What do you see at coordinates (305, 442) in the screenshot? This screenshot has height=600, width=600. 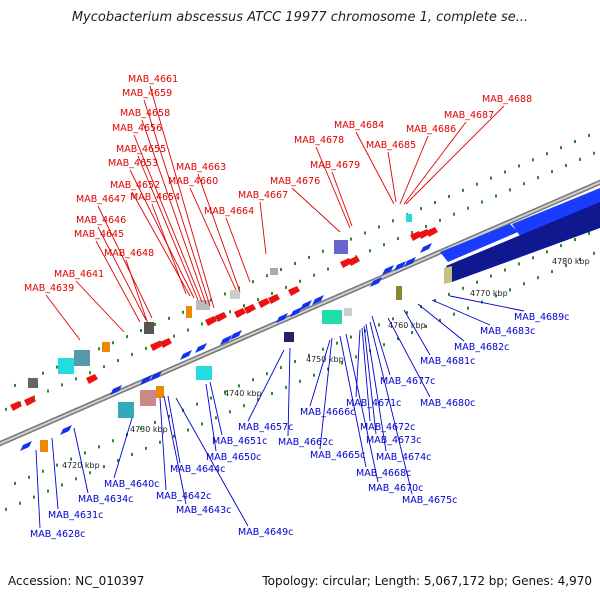 I see `reverse-gene-label: MAB_4662c` at bounding box center [305, 442].